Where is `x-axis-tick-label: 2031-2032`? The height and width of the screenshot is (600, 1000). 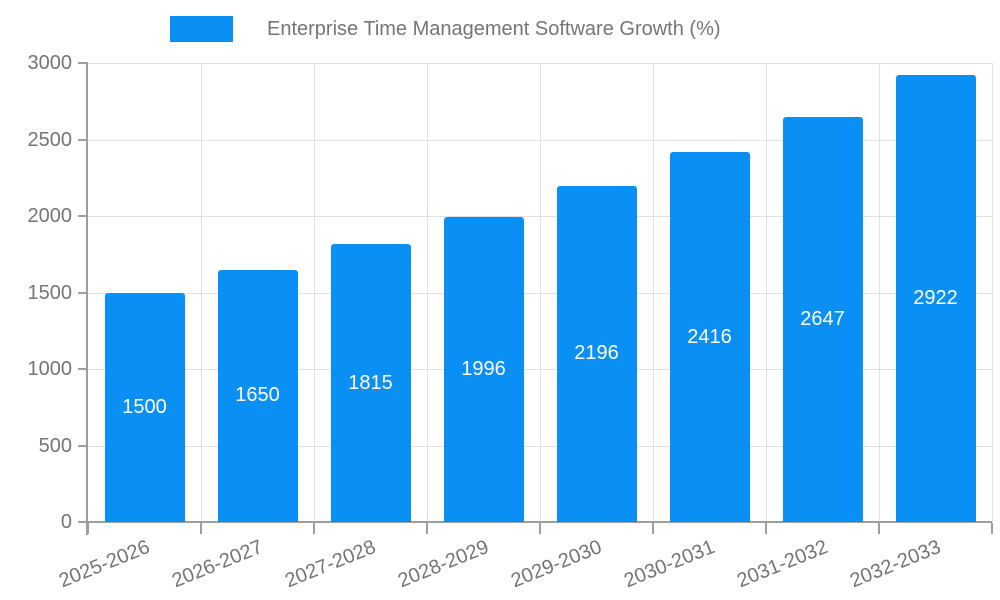
x-axis-tick-label: 2031-2032 is located at coordinates (782, 564).